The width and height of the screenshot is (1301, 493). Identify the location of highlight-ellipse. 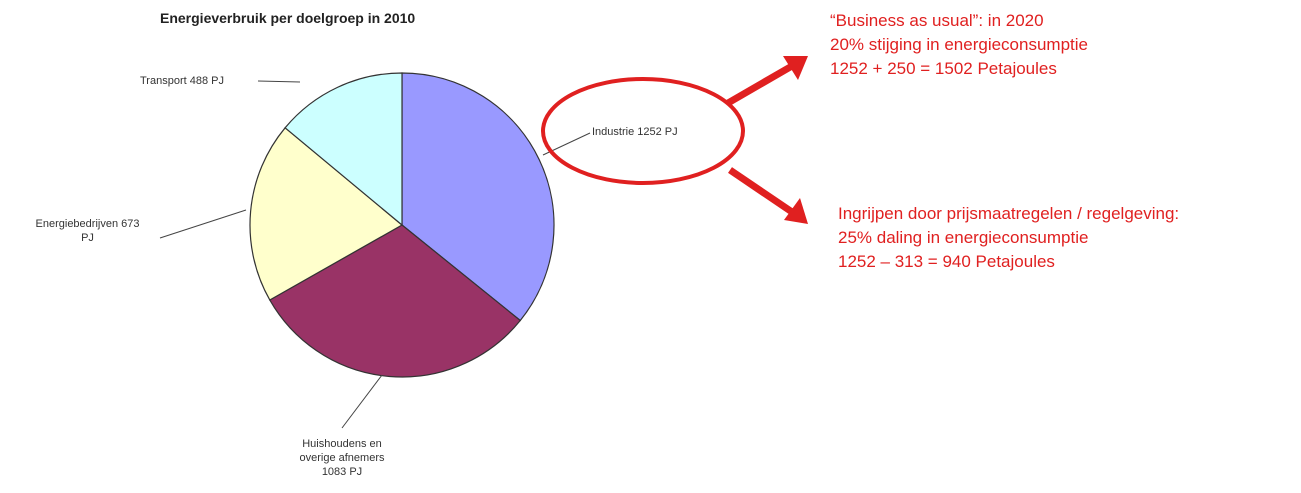
(643, 131).